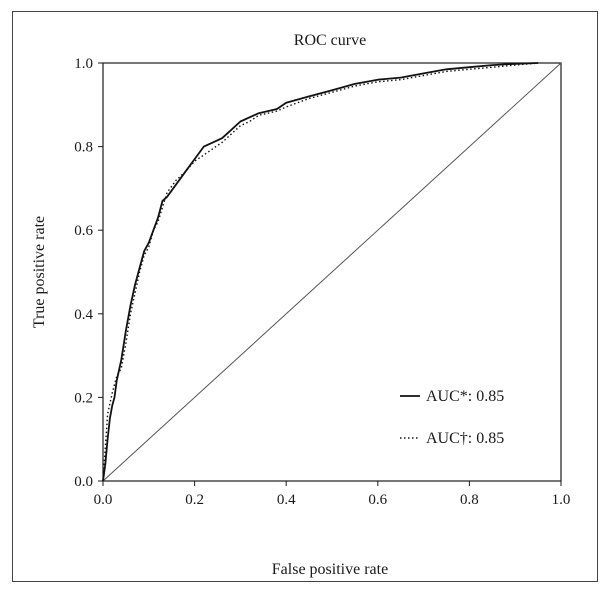  Describe the element at coordinates (286, 500) in the screenshot. I see `x-tick-label: 0.4` at that location.